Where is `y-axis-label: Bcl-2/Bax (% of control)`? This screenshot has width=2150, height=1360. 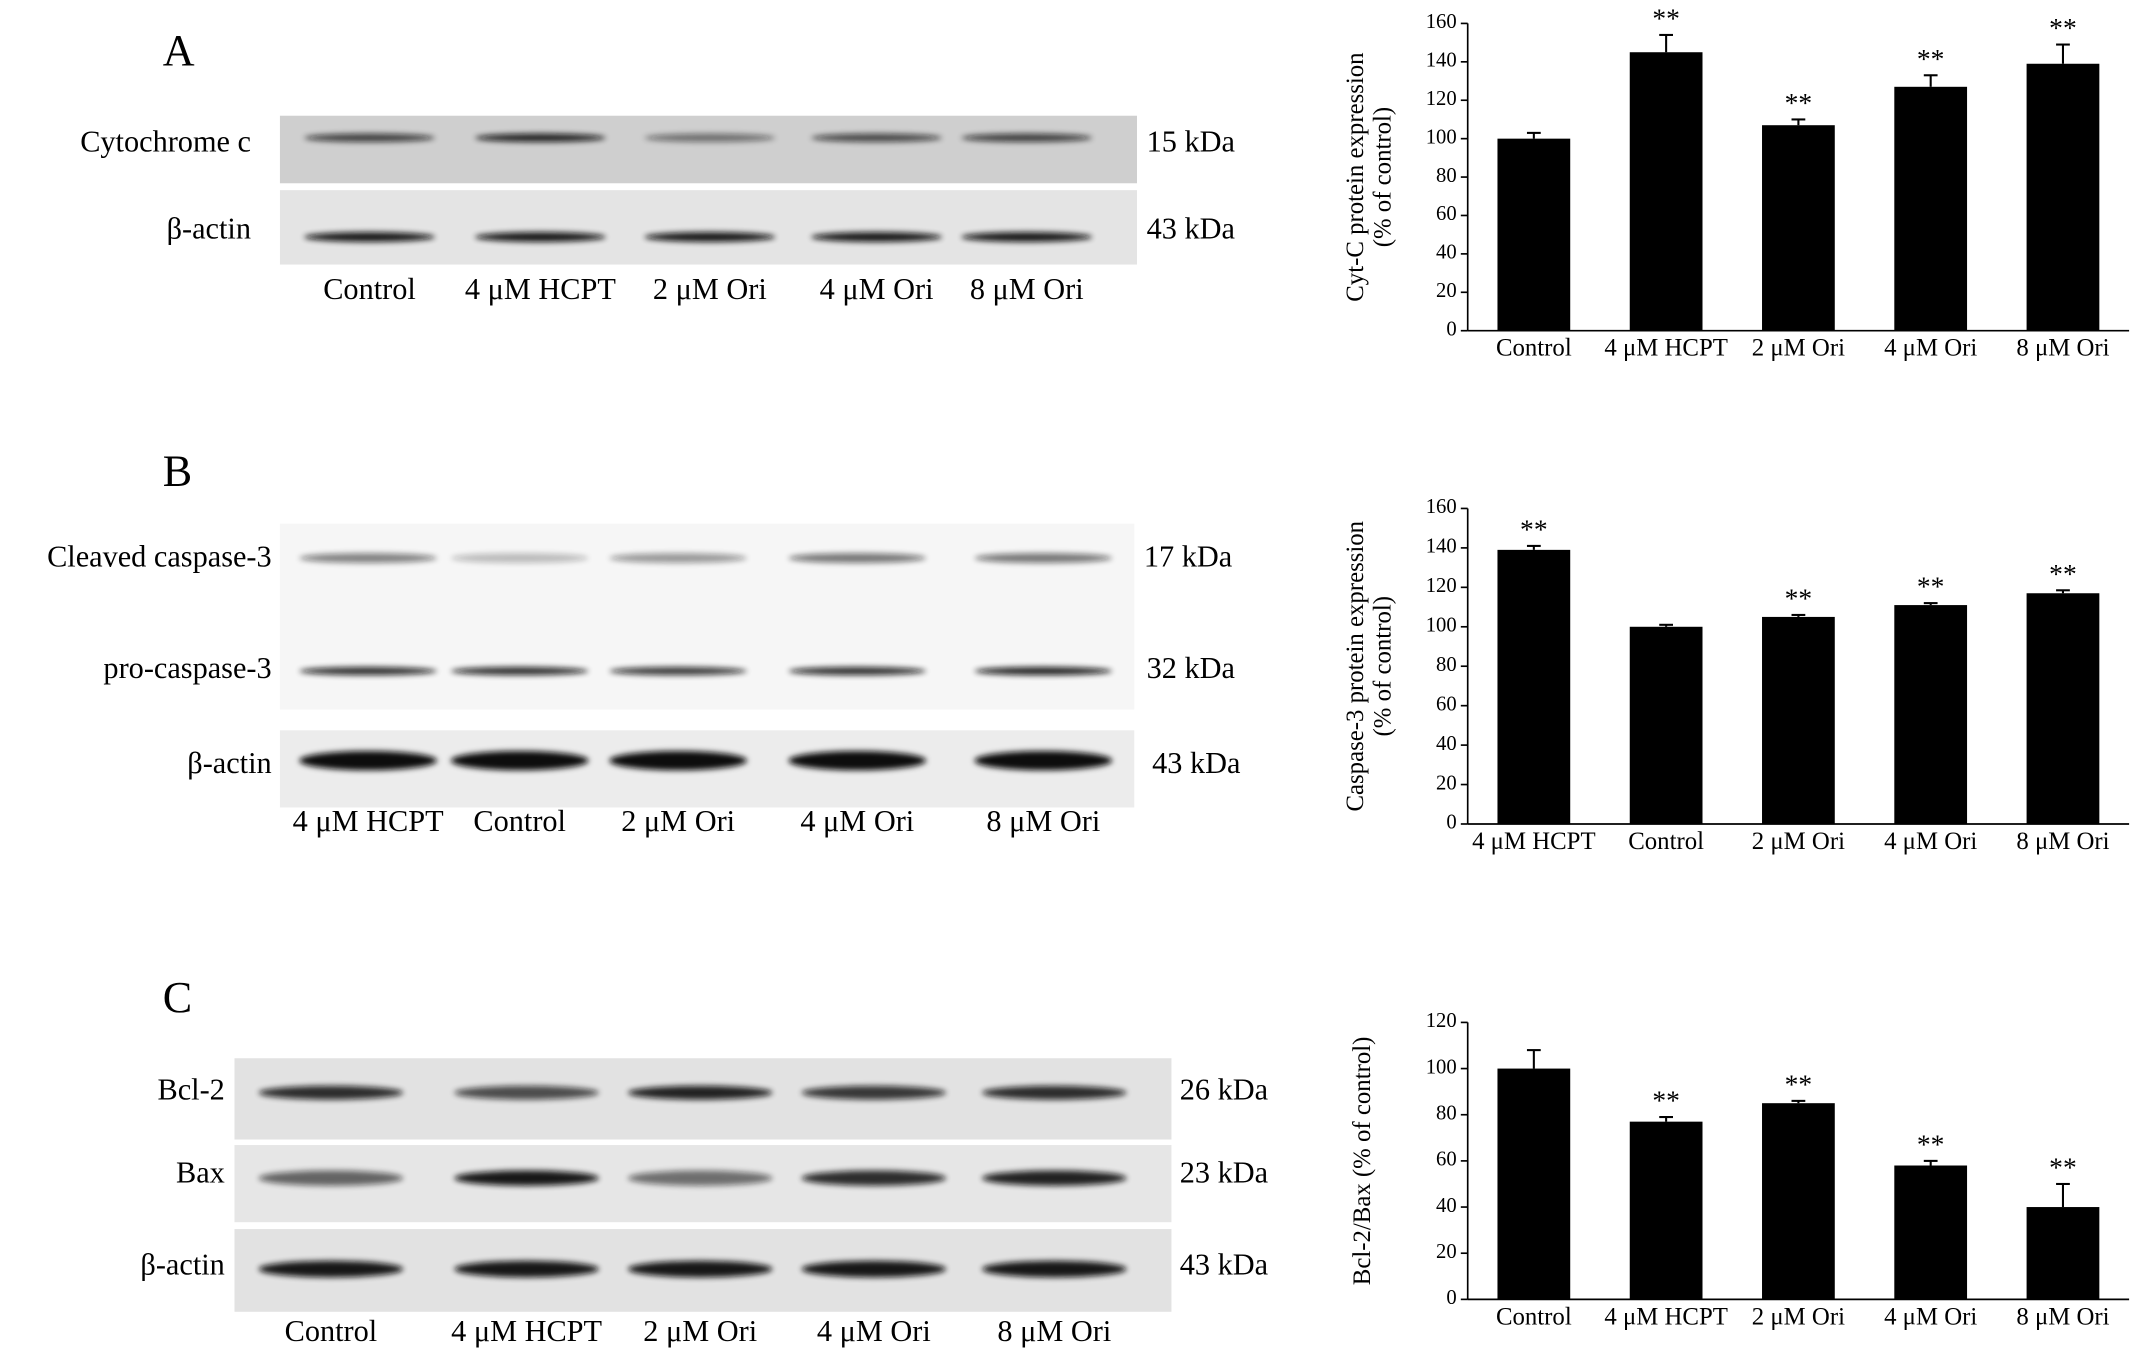 y-axis-label: Bcl-2/Bax (% of control) is located at coordinates (1362, 1161).